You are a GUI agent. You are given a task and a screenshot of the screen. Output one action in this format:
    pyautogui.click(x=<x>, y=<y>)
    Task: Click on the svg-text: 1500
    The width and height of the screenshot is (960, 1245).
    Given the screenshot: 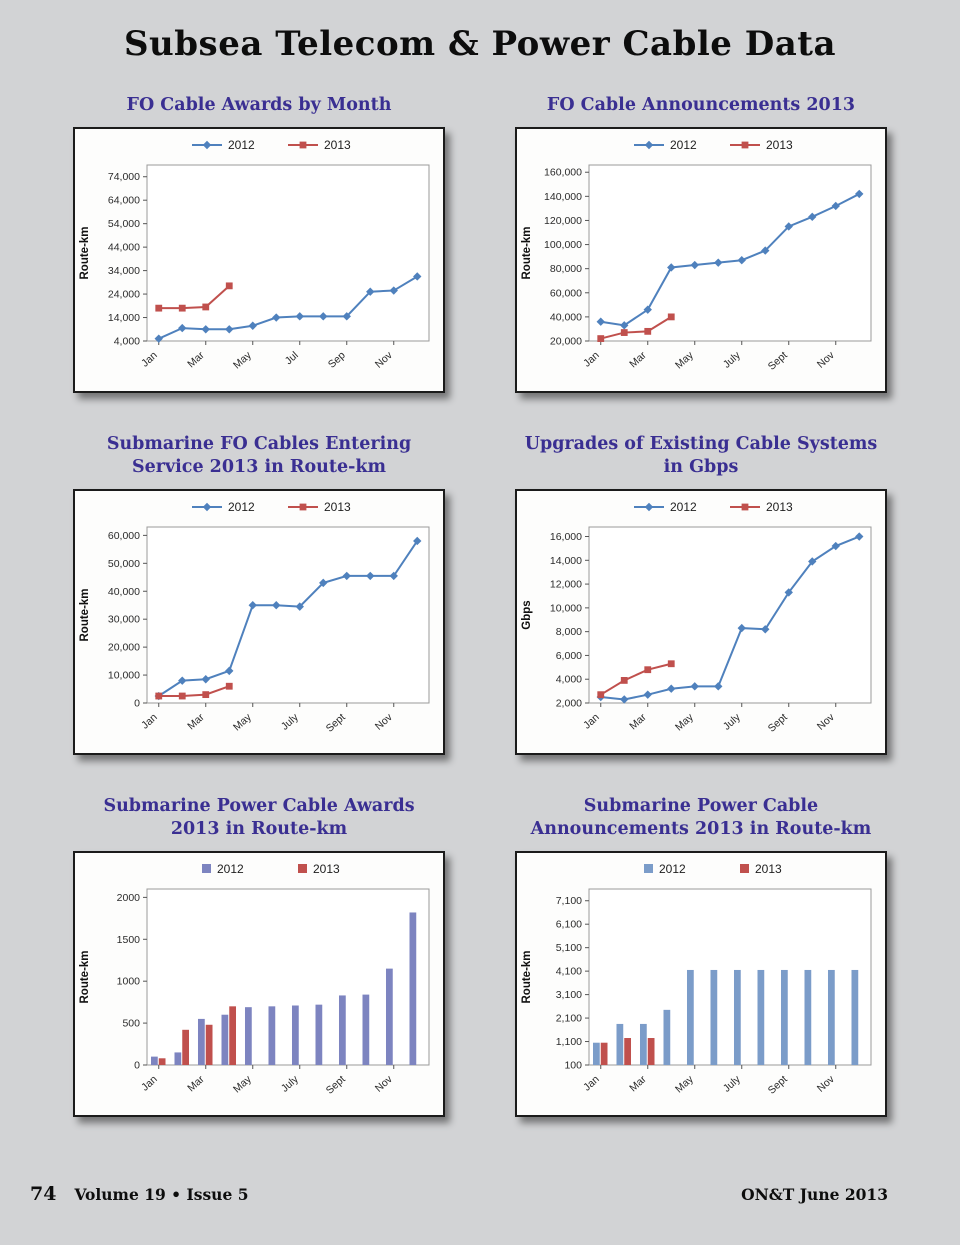 What is the action you would take?
    pyautogui.click(x=129, y=940)
    